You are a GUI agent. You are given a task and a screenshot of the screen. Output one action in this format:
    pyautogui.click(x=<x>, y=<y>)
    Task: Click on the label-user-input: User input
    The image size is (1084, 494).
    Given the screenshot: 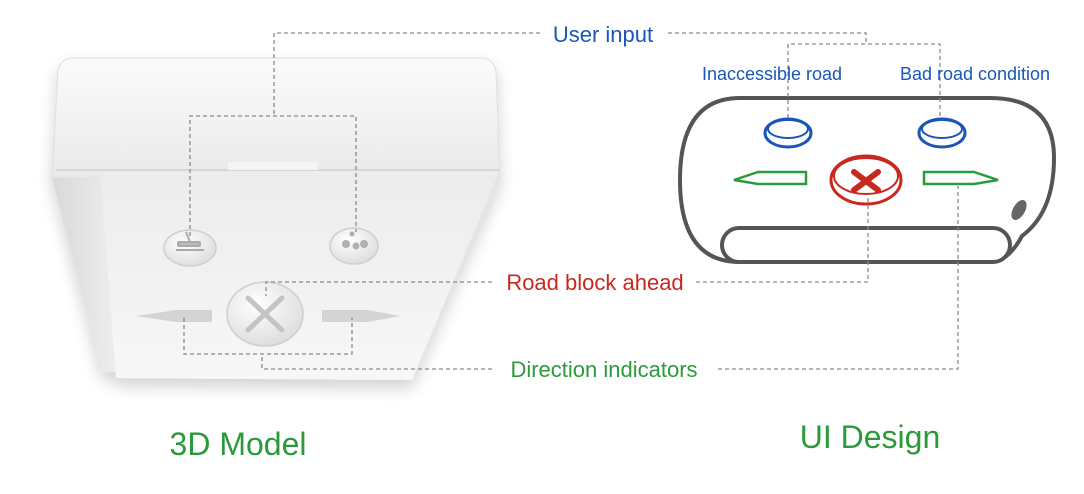 What is the action you would take?
    pyautogui.click(x=603, y=34)
    